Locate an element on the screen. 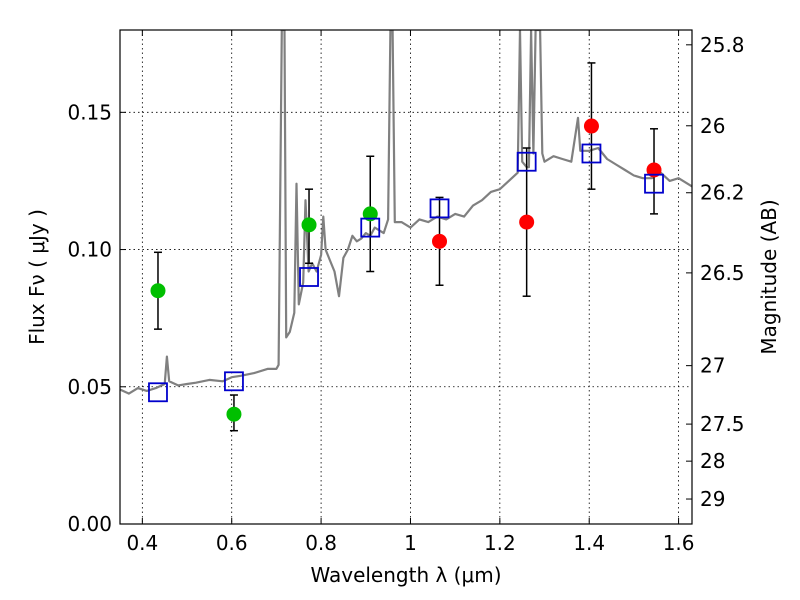 This screenshot has width=800, height=600. magnitude-tick-label: 26.5 is located at coordinates (722, 273).